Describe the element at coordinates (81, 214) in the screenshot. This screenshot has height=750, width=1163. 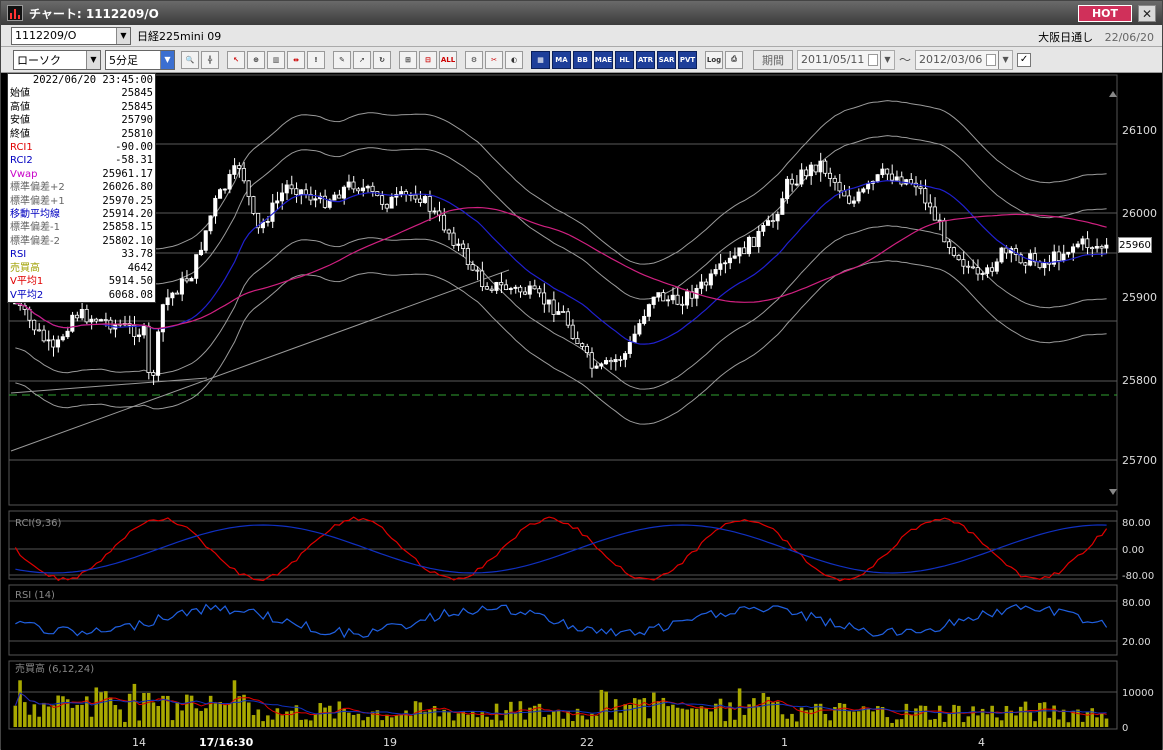
I see `data-window-row: 移動平均線 25914.20` at that location.